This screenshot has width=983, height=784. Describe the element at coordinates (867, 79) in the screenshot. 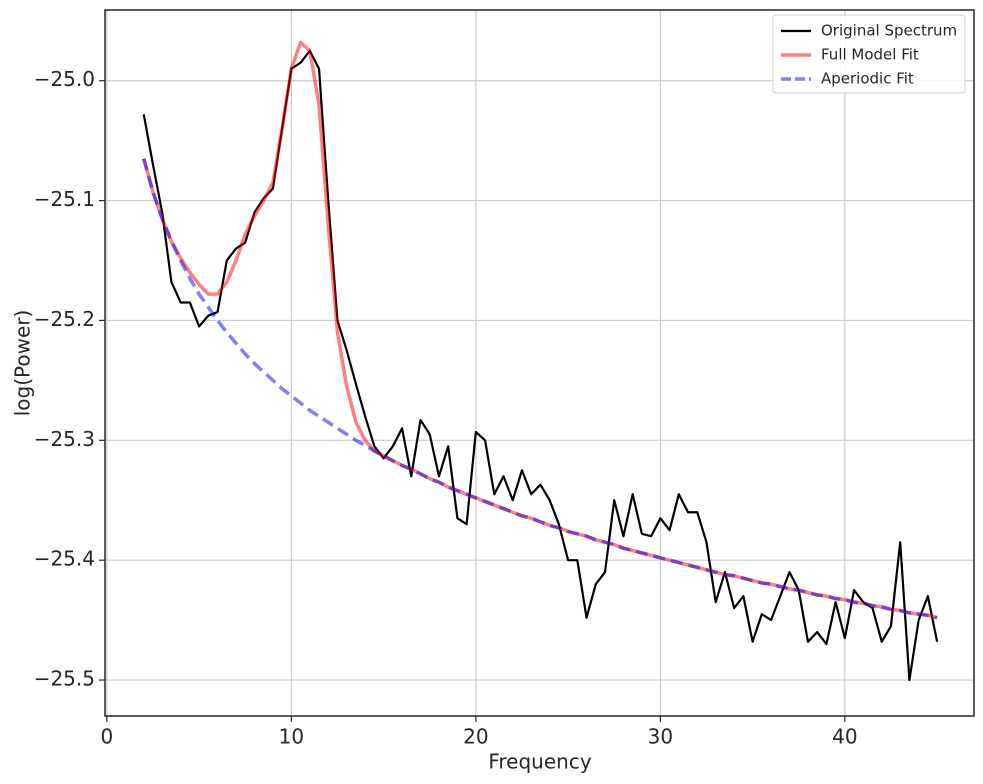

I see `legend-label: Aperiodic Fit` at that location.